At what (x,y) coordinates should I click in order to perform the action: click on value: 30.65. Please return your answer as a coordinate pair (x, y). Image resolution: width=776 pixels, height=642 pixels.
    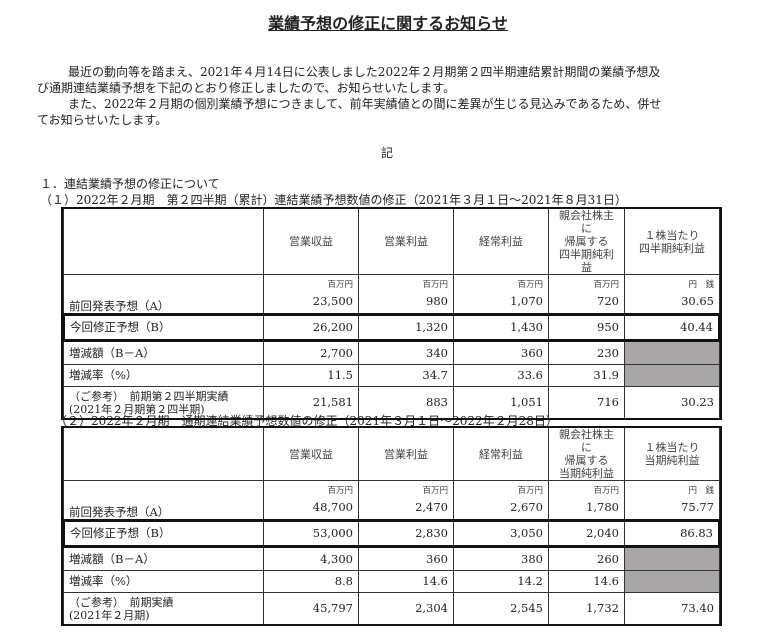
    Looking at the image, I should click on (697, 301).